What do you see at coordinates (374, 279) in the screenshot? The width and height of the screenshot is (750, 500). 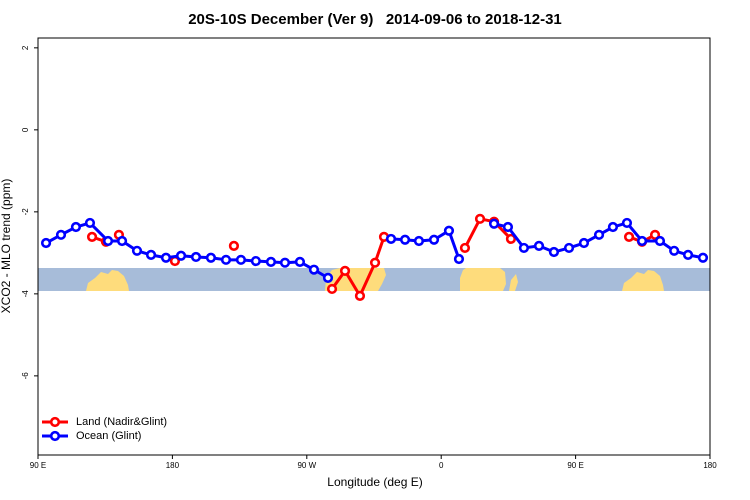 I see `map-strip` at bounding box center [374, 279].